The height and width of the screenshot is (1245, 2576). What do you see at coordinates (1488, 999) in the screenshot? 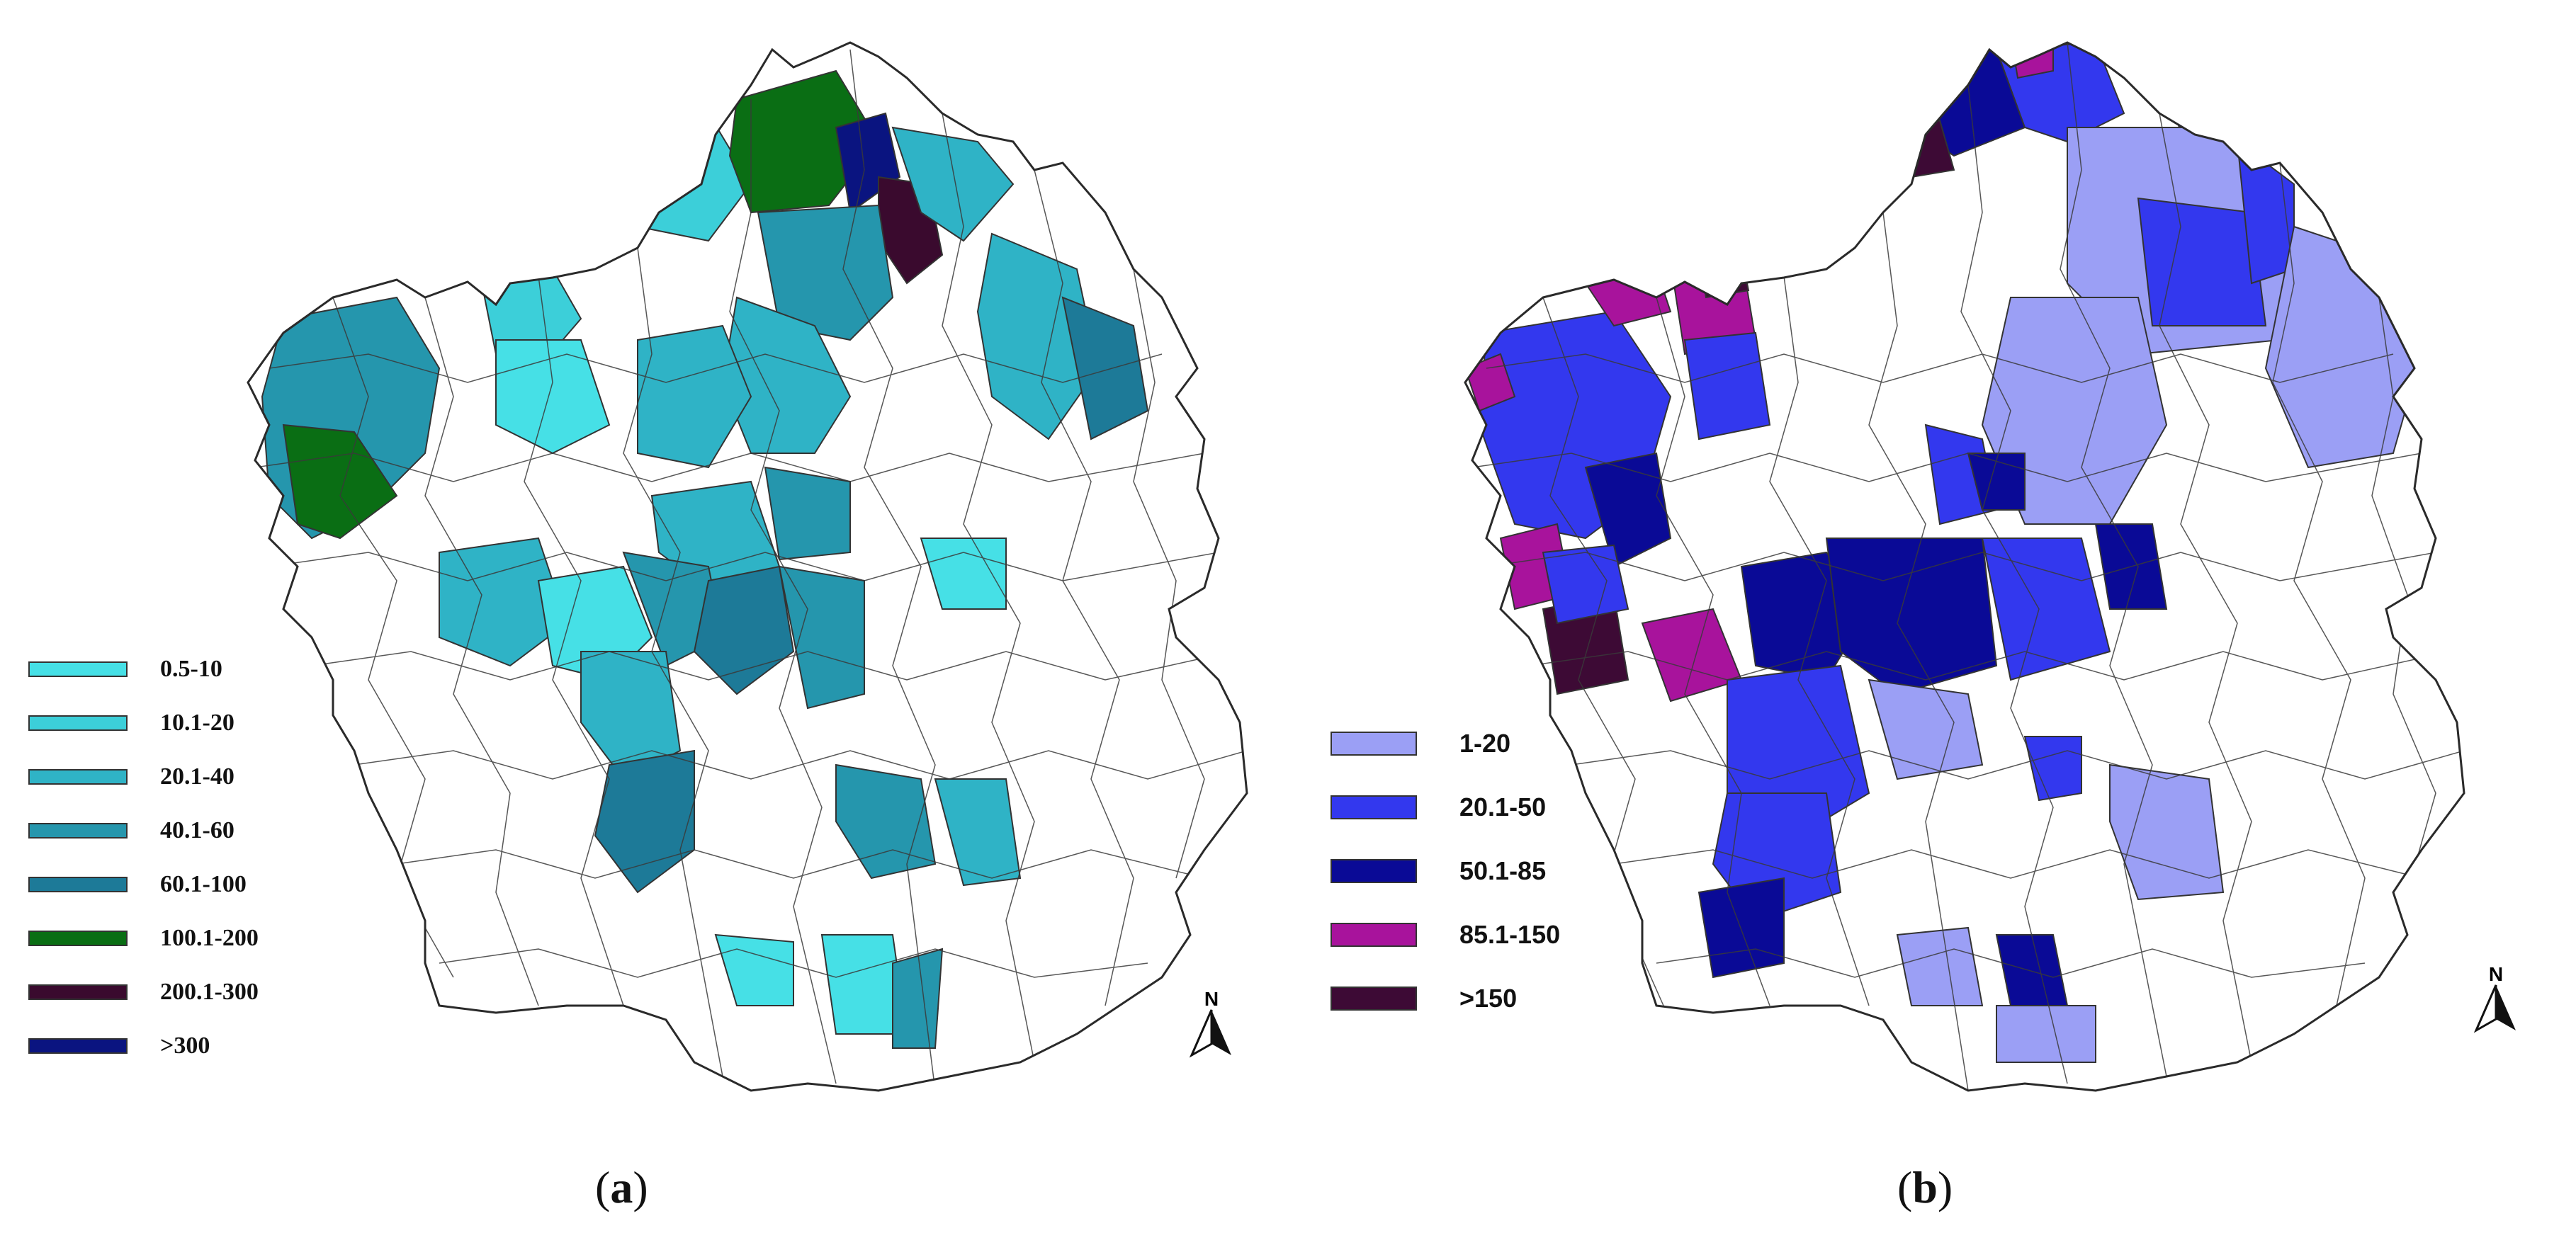
I see `legend-label: >150` at bounding box center [1488, 999].